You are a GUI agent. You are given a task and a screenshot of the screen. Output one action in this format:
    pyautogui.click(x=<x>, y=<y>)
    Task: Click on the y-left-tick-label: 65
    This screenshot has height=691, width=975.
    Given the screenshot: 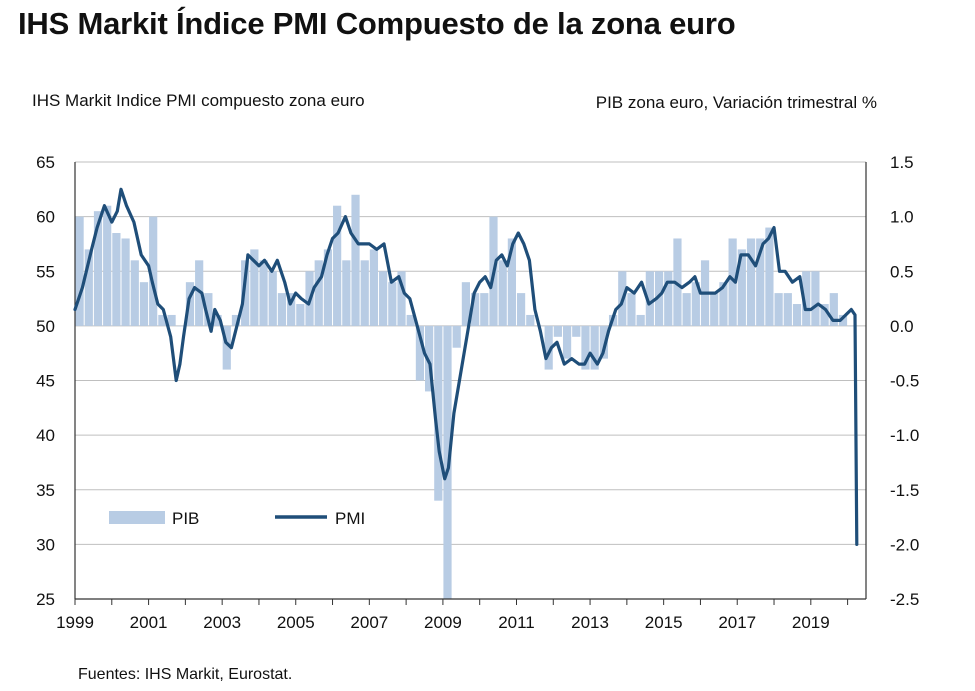 What is the action you would take?
    pyautogui.click(x=45, y=162)
    